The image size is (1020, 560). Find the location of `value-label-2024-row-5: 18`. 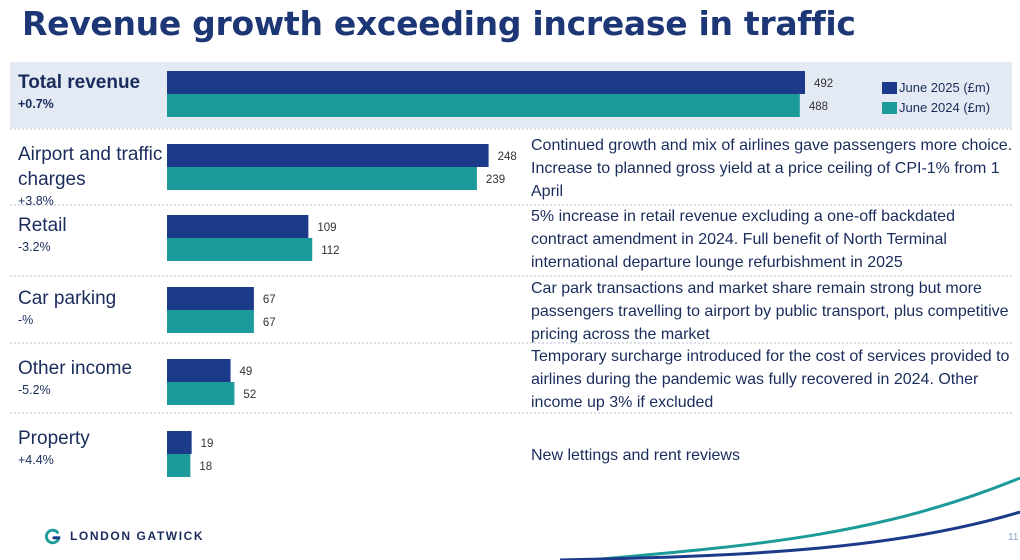

value-label-2024-row-5: 18 is located at coordinates (205, 467).